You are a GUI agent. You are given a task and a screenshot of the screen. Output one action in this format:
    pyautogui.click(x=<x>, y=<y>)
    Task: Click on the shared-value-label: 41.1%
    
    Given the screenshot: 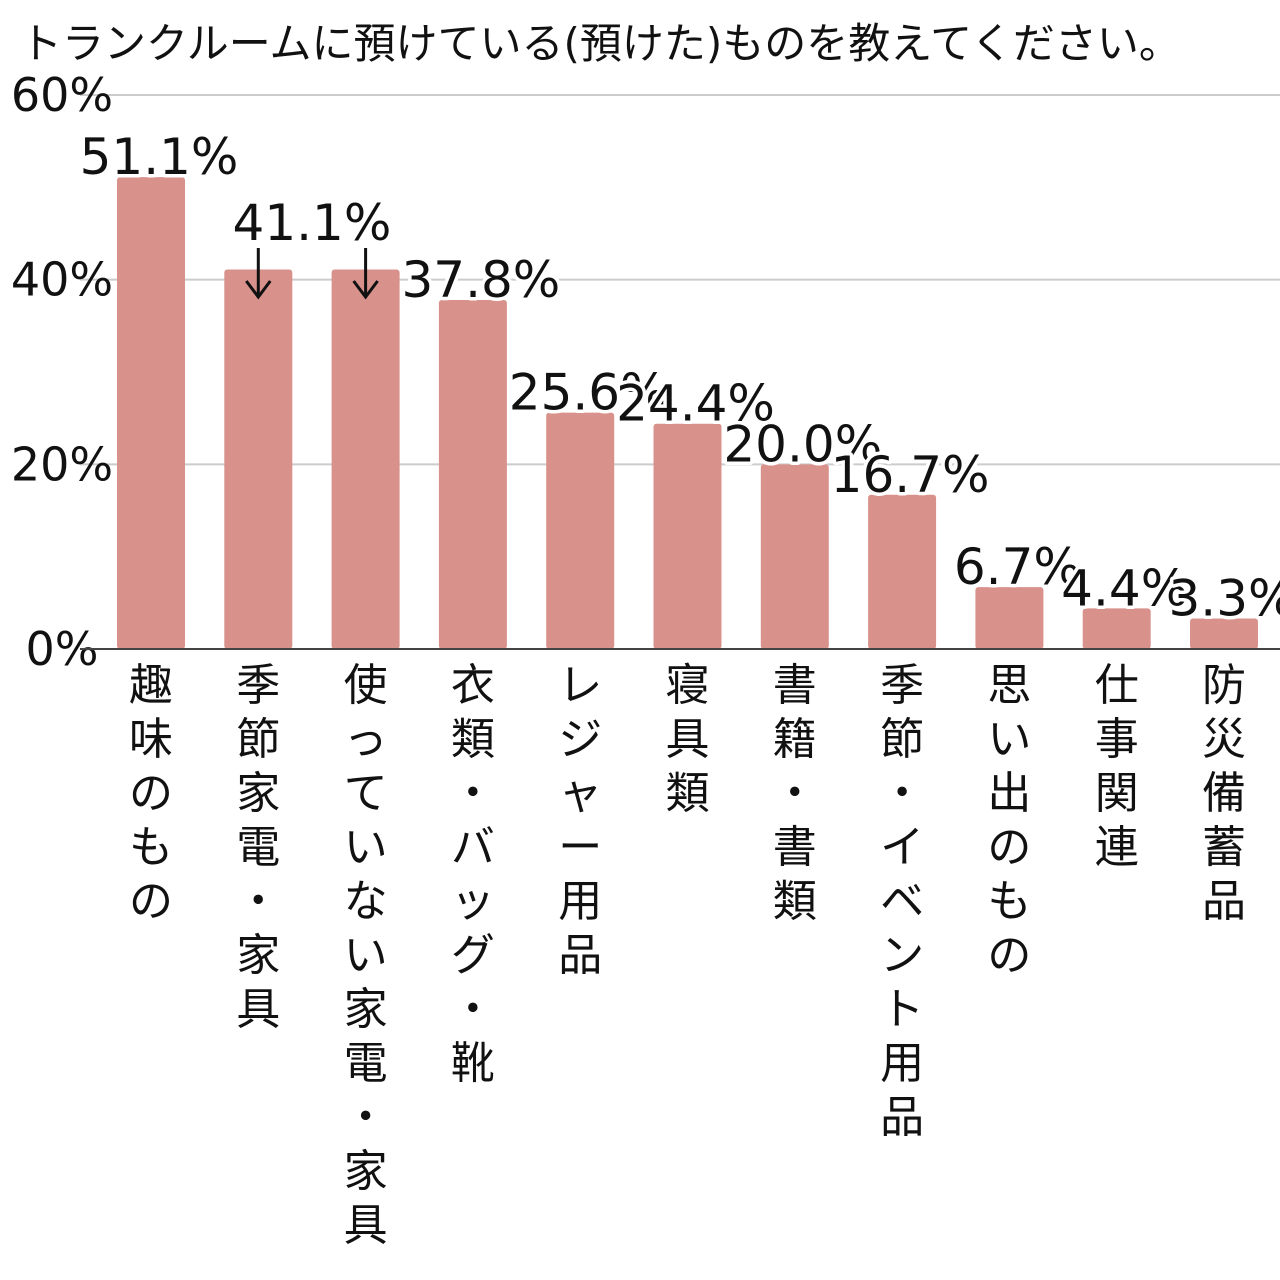 What is the action you would take?
    pyautogui.click(x=312, y=223)
    